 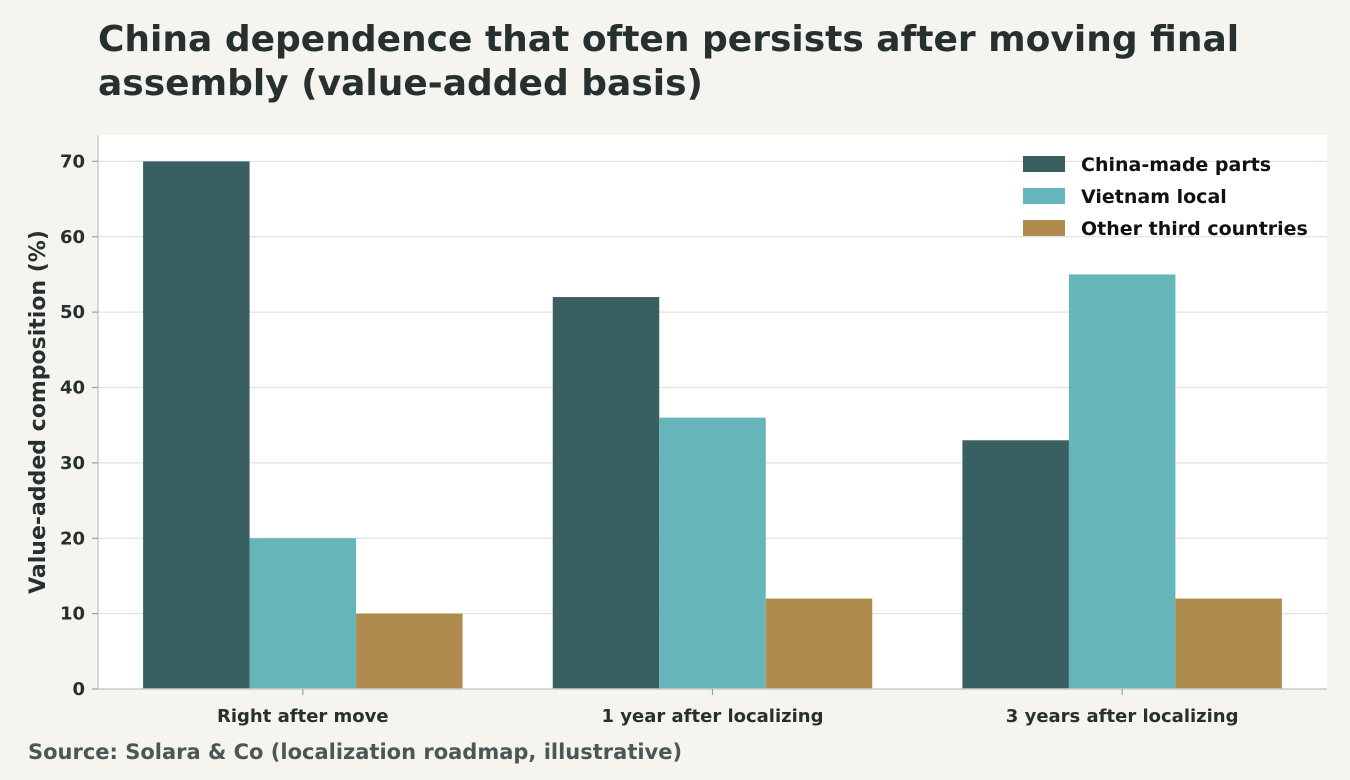 What do you see at coordinates (1176, 165) in the screenshot?
I see `legend-label: China-made parts` at bounding box center [1176, 165].